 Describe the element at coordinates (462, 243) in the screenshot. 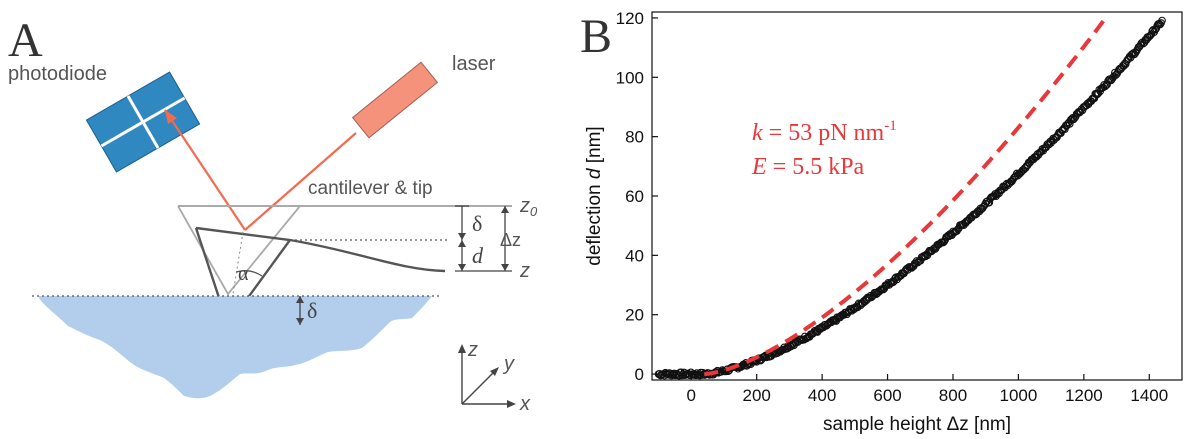

I see `d-head-up` at that location.